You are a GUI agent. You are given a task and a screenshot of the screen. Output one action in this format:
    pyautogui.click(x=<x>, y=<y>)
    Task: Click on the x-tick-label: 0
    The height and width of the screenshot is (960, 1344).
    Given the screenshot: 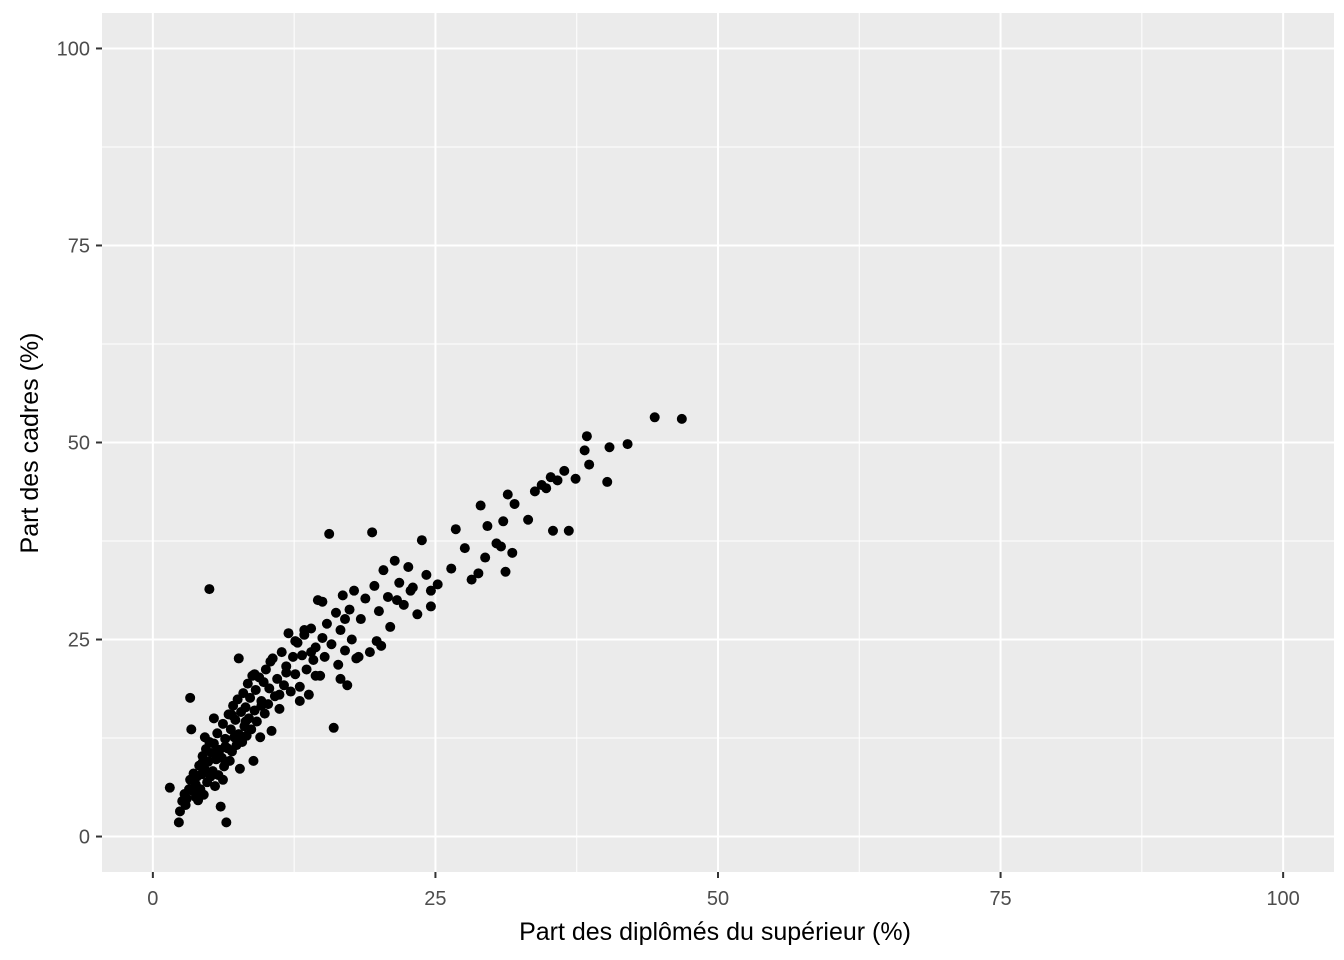 What is the action you would take?
    pyautogui.click(x=152, y=899)
    